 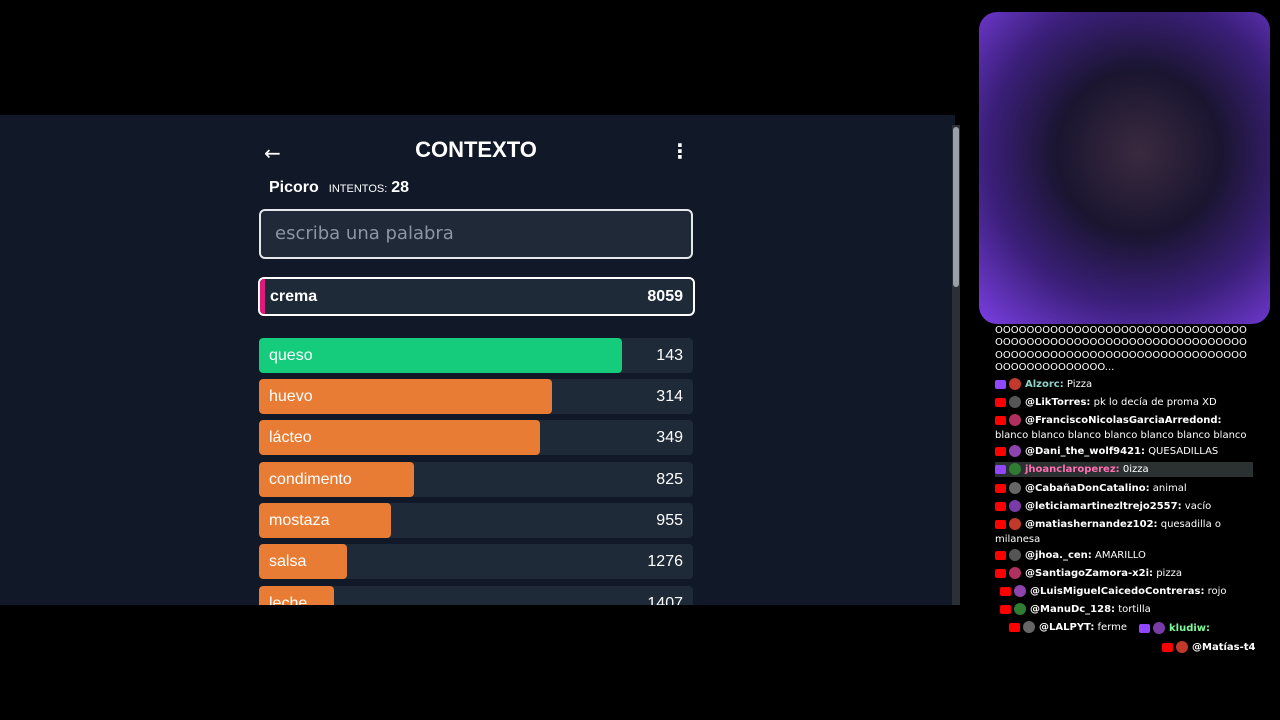 What do you see at coordinates (1117, 591) in the screenshot?
I see `chat-user: @LuisMiguelCaicedoContreras:` at bounding box center [1117, 591].